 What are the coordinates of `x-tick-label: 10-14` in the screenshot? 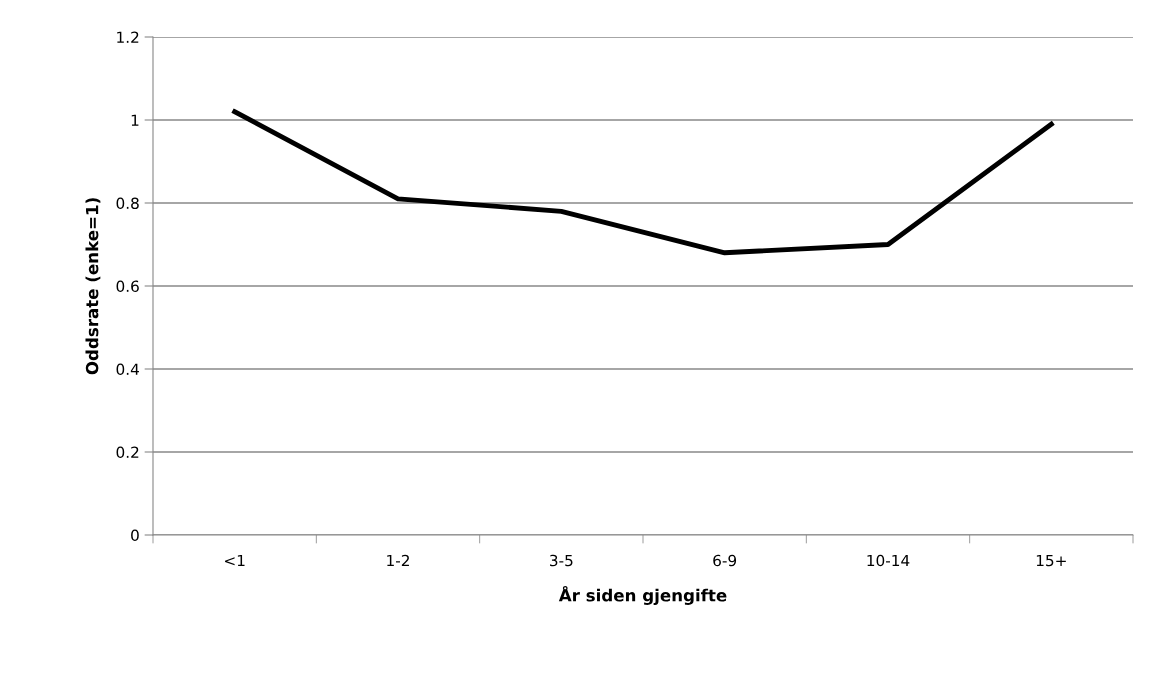 It's located at (888, 560).